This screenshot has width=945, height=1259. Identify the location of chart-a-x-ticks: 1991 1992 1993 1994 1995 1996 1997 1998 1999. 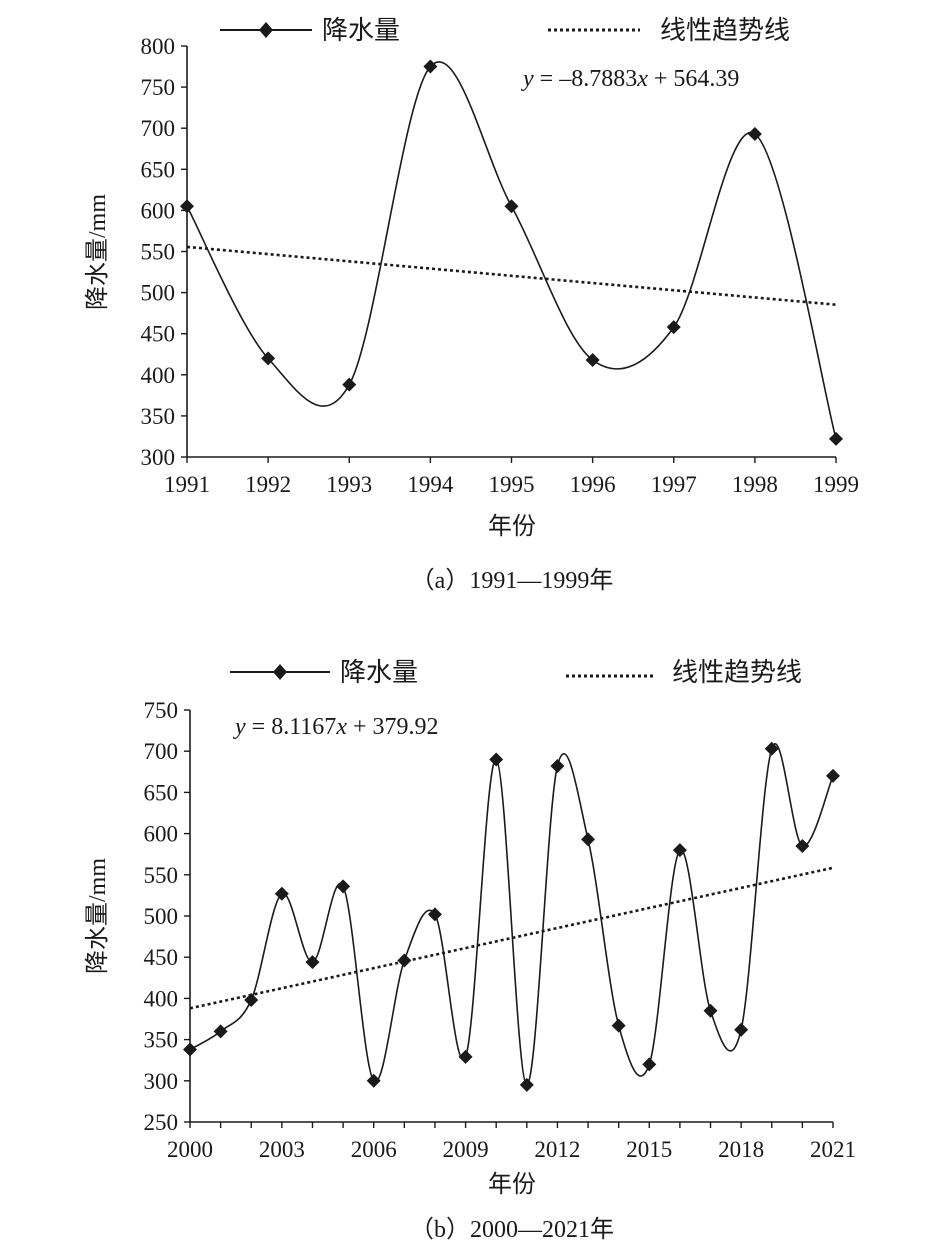
(511, 477).